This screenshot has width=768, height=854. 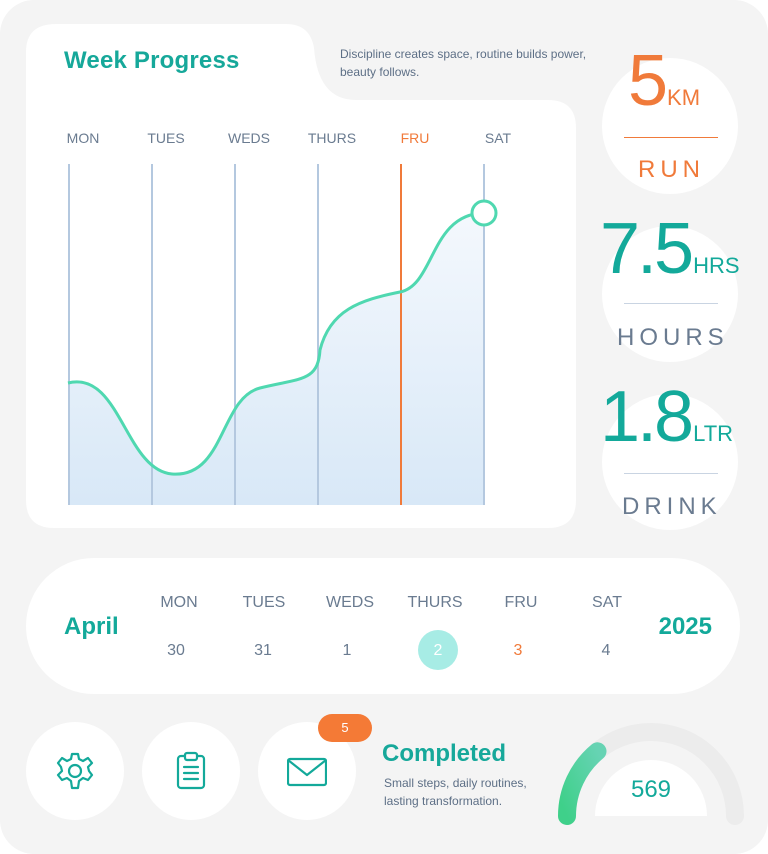 What do you see at coordinates (685, 626) in the screenshot?
I see `calendar-year: 2025` at bounding box center [685, 626].